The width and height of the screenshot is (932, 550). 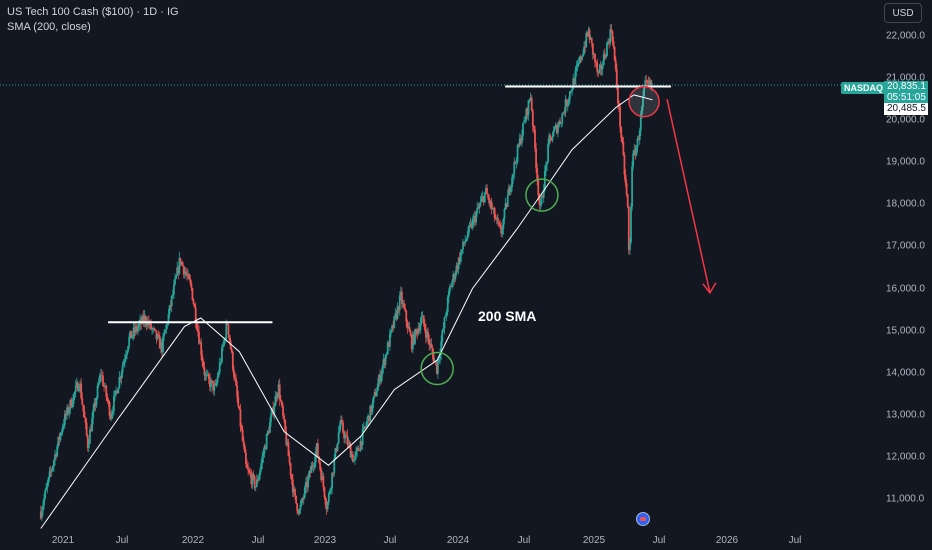 What do you see at coordinates (258, 540) in the screenshot?
I see `time-tick-label: Jul` at bounding box center [258, 540].